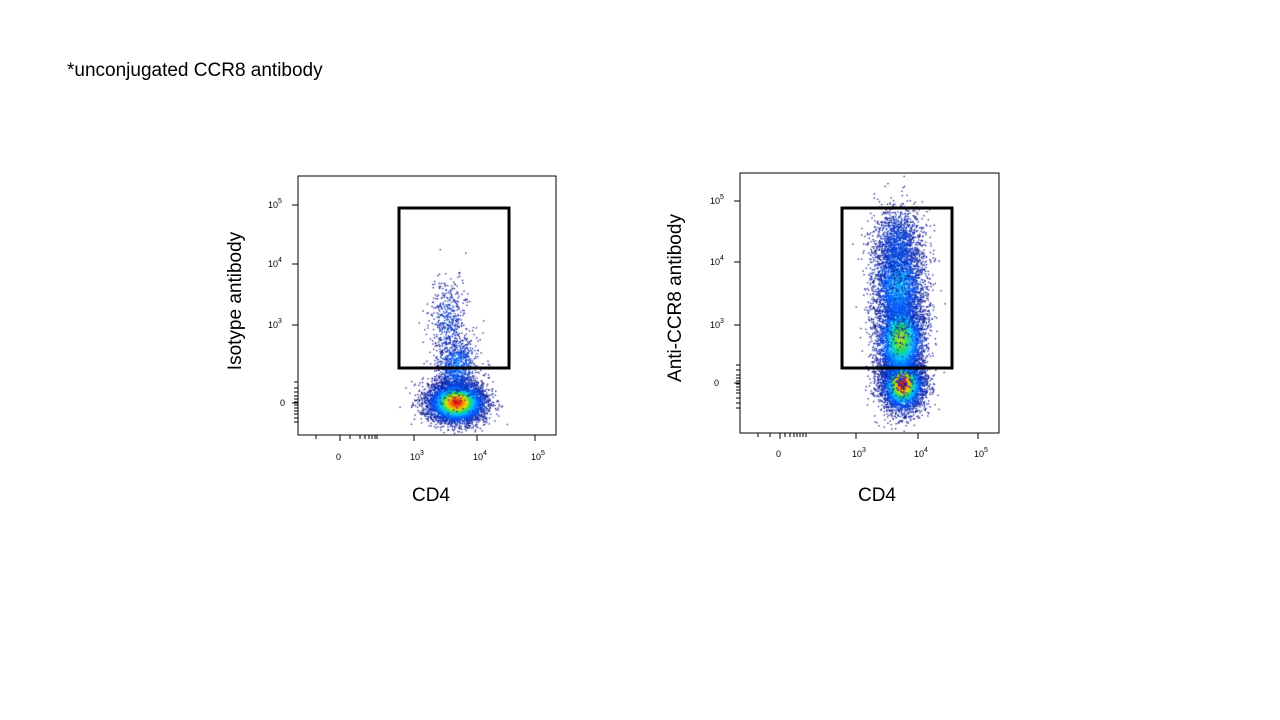 The width and height of the screenshot is (1280, 720). What do you see at coordinates (876, 495) in the screenshot?
I see `ccr8-x-axis-title: CD4` at bounding box center [876, 495].